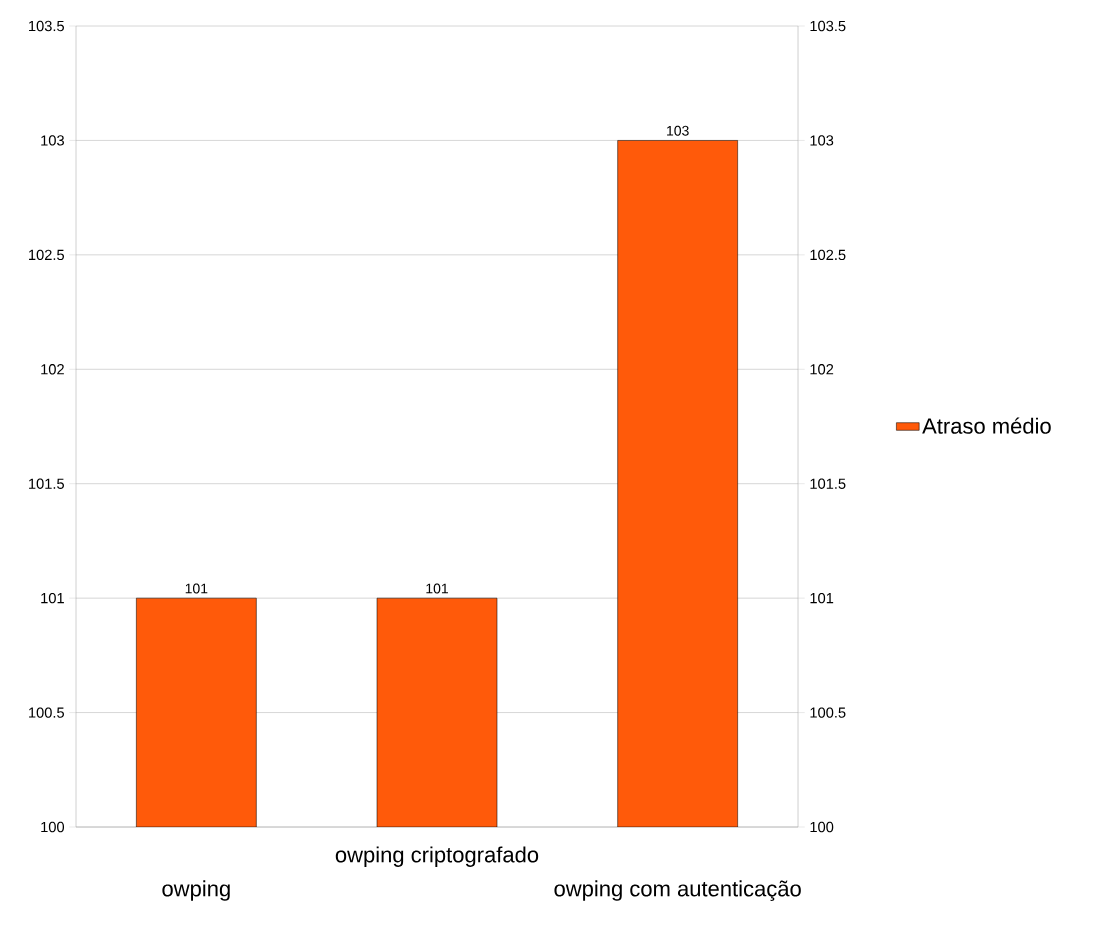  I want to click on y2-tick-label: 100, so click(822, 827).